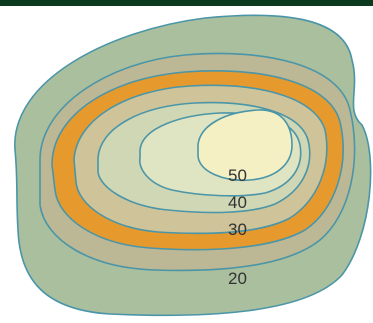 This screenshot has height=323, width=373. Describe the element at coordinates (186, 3) in the screenshot. I see `header-bar` at that location.